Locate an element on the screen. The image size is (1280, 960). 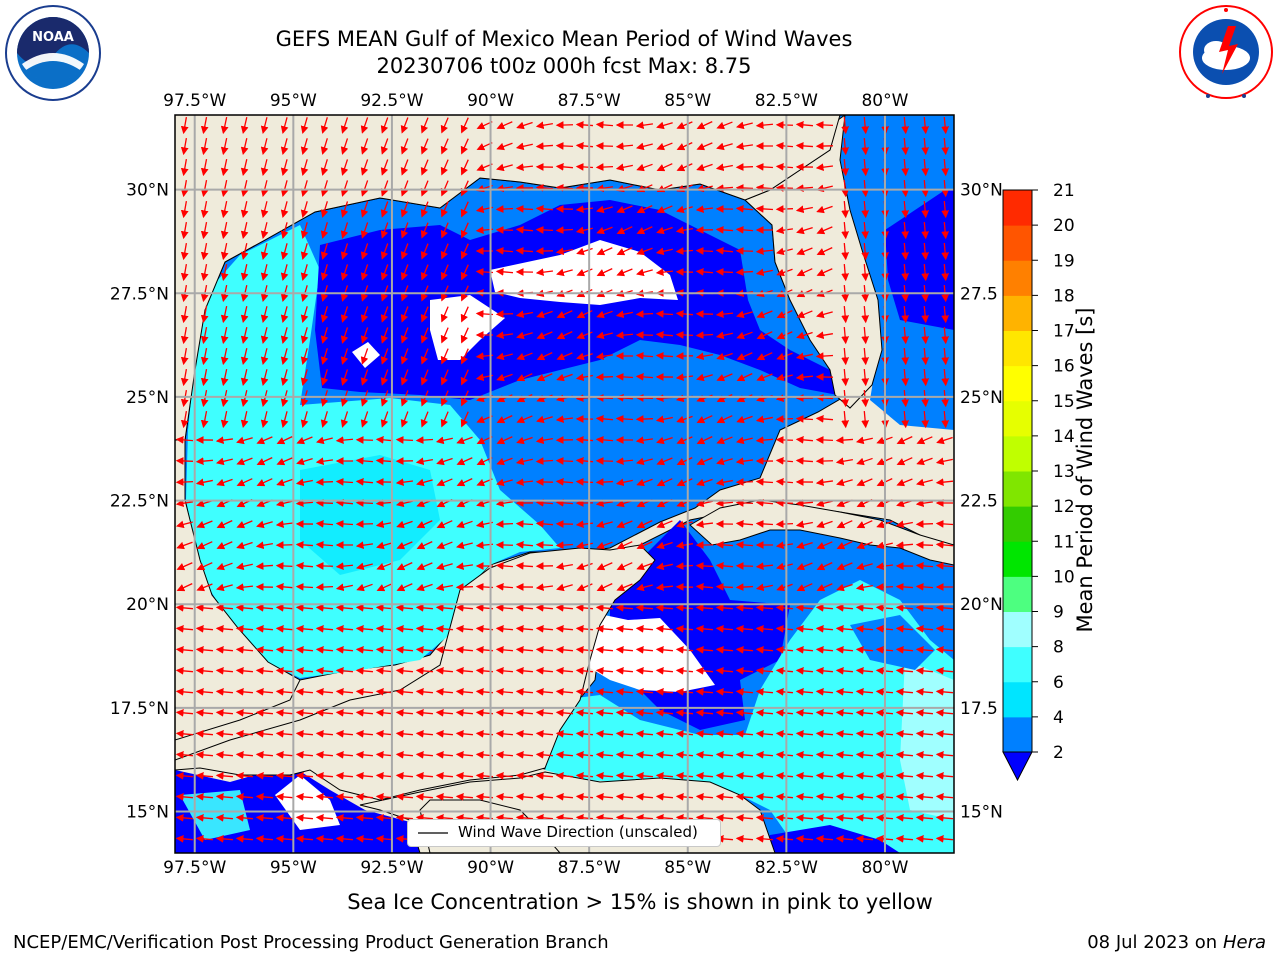
noaa-logo: NOAA is located at coordinates (53, 53).